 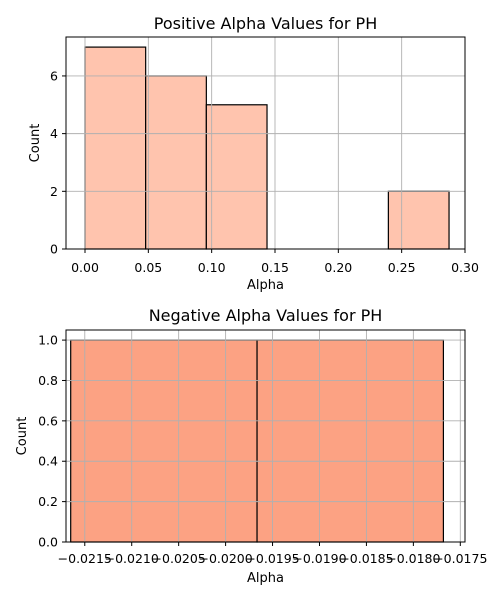 What do you see at coordinates (48, 461) in the screenshot?
I see `y-tick-label: 0.4` at bounding box center [48, 461].